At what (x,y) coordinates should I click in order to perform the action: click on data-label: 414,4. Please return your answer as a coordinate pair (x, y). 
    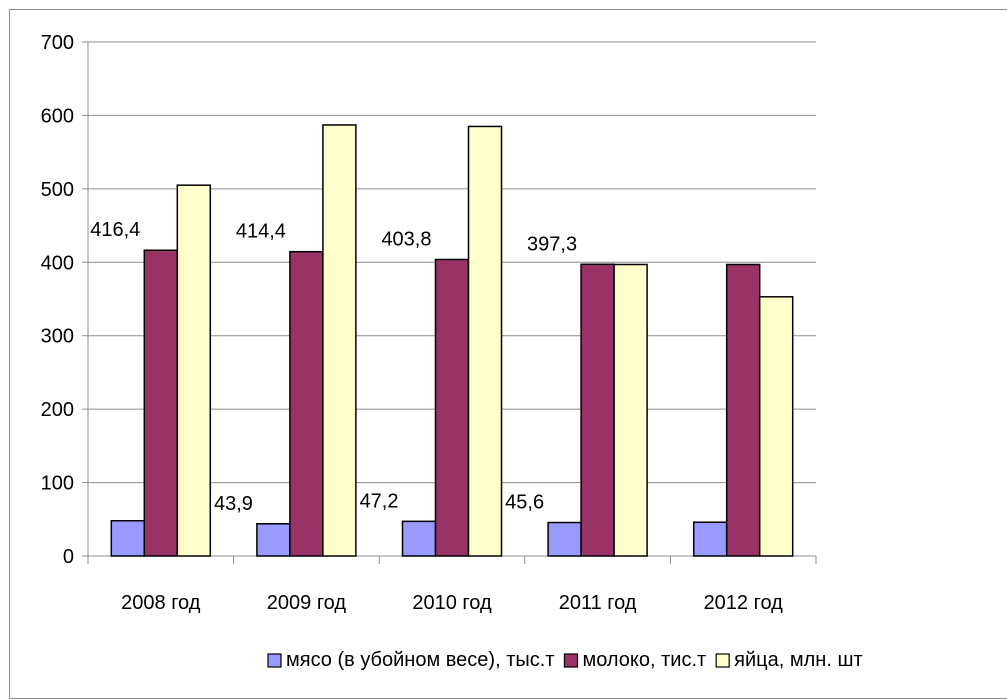
    Looking at the image, I should click on (261, 232).